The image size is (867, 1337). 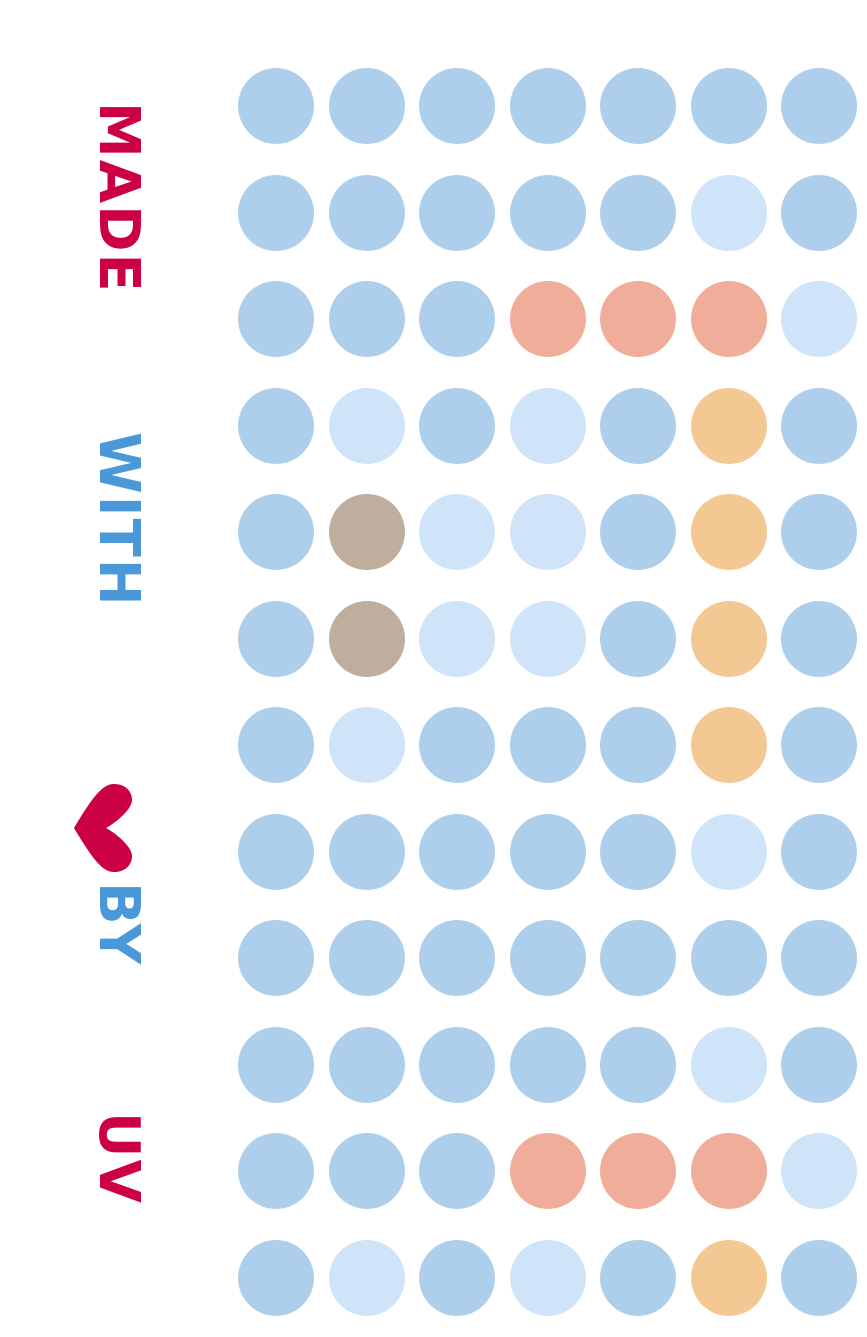 I want to click on tagline-uv: UV, so click(x=118, y=1158).